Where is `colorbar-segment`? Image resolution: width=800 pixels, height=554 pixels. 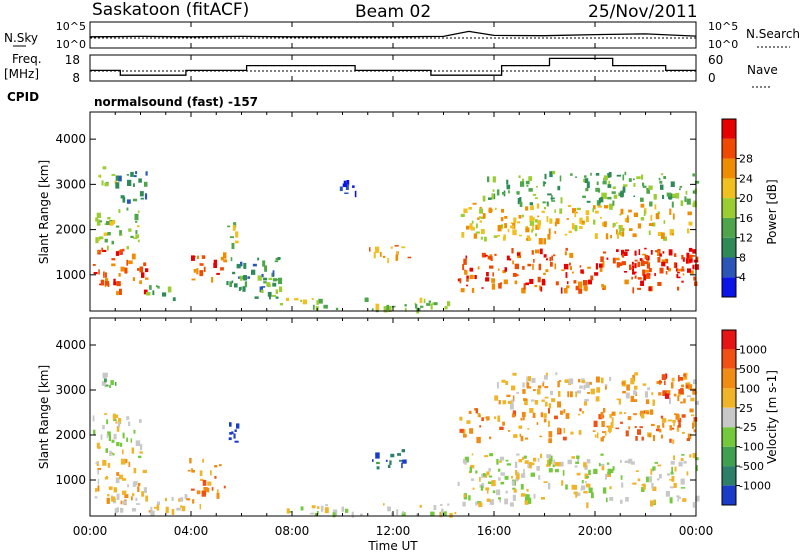 colorbar-segment is located at coordinates (729, 417).